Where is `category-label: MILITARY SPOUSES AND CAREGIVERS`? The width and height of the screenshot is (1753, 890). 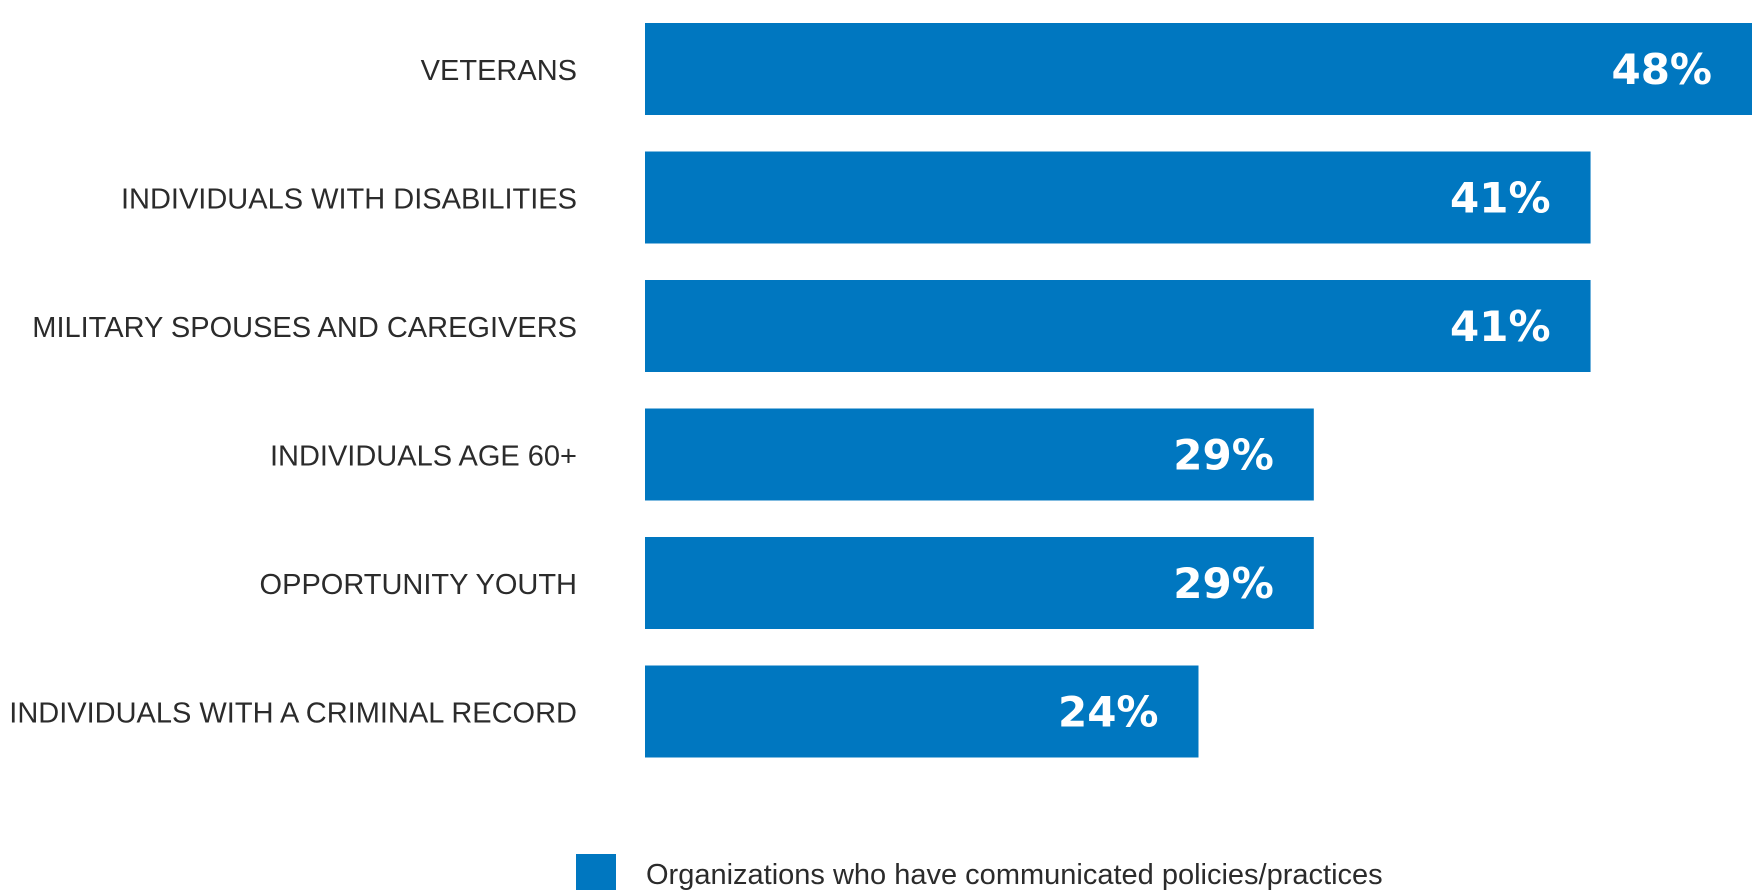
category-label: MILITARY SPOUSES AND CAREGIVERS is located at coordinates (304, 328).